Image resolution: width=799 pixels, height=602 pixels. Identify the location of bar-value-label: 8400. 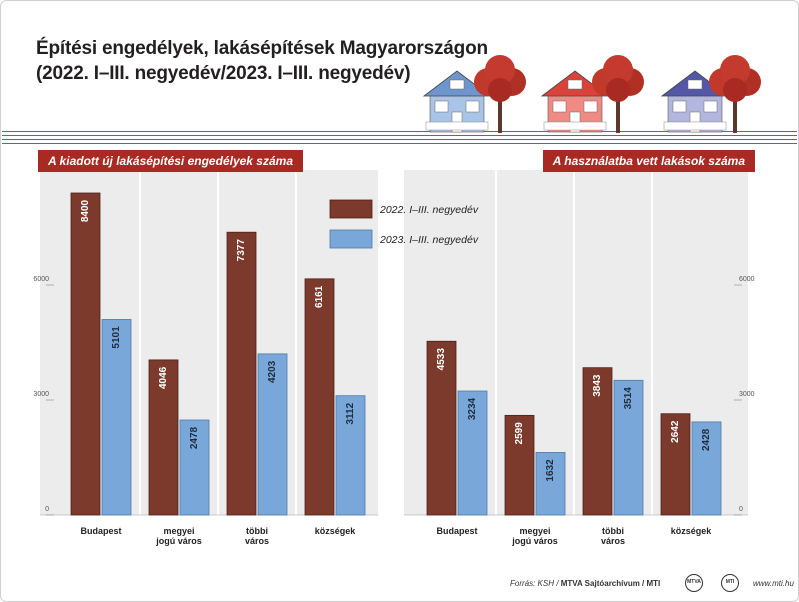
(85, 210).